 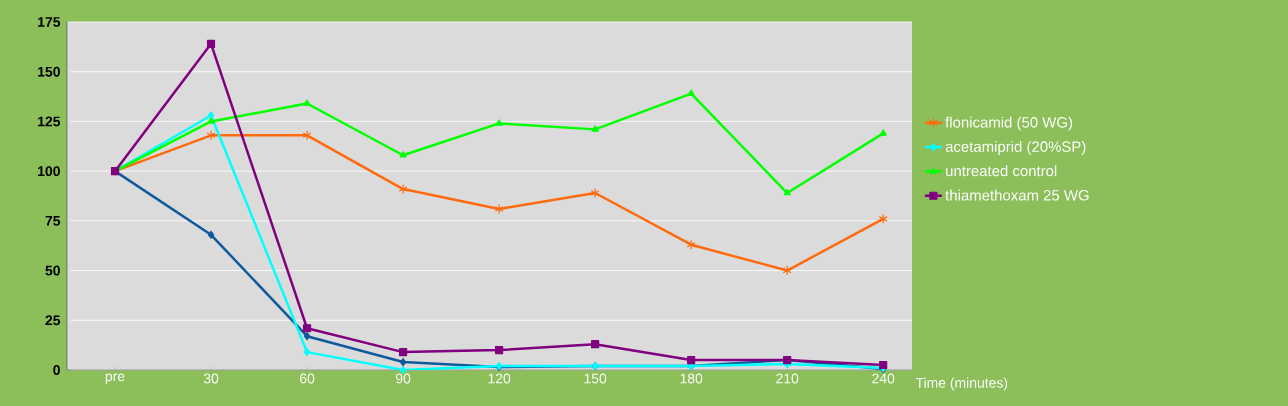 What do you see at coordinates (53, 320) in the screenshot?
I see `y-tick-label: 25` at bounding box center [53, 320].